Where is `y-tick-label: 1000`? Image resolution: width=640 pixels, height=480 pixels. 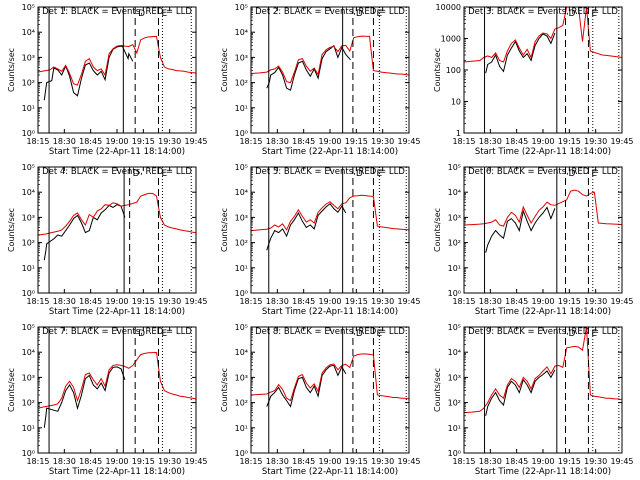 y-tick-label: 1000 is located at coordinates (451, 39).